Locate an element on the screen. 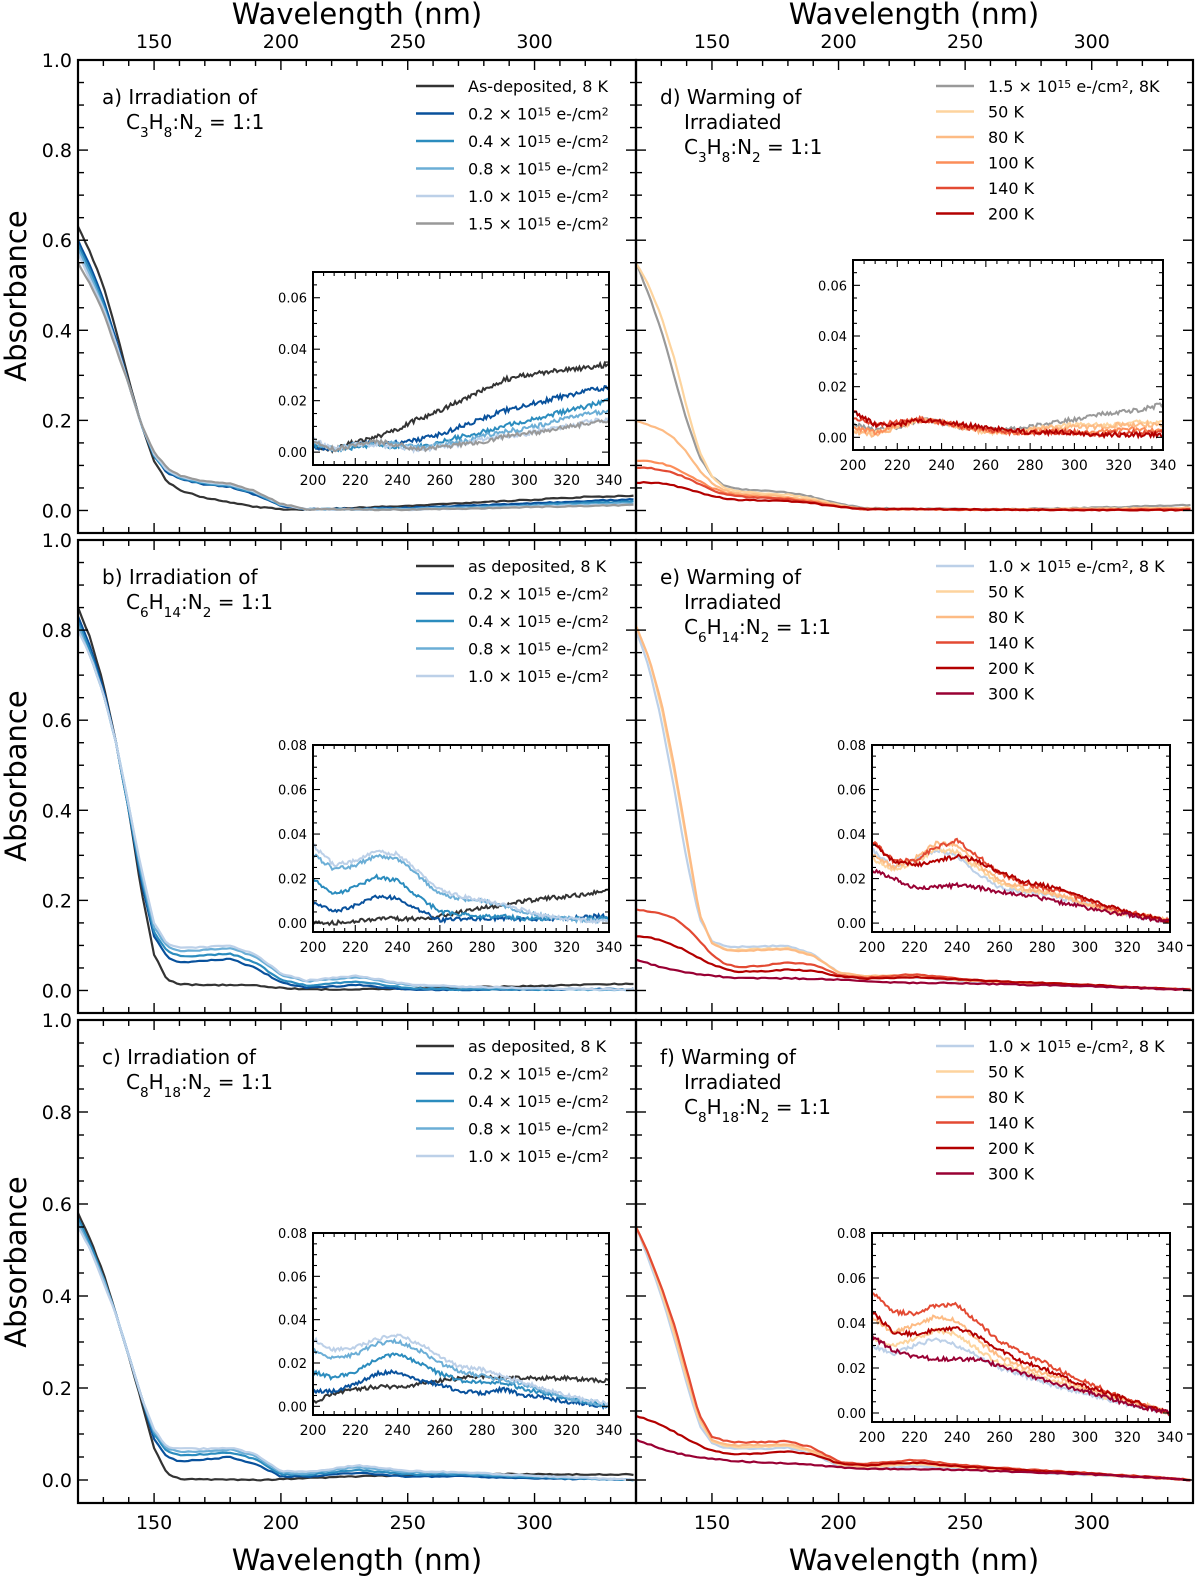 The image size is (1200, 1577). text-span: C is located at coordinates (133, 122).